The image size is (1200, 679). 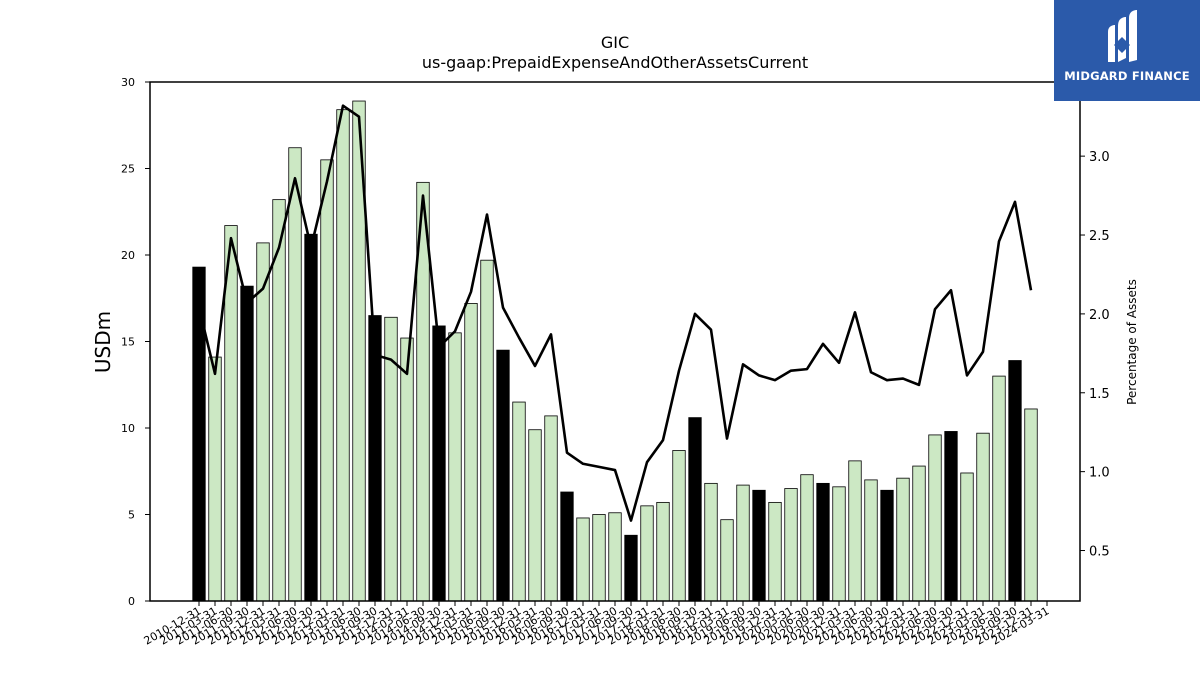 What do you see at coordinates (128, 342) in the screenshot?
I see `y-tick-label: 15` at bounding box center [128, 342].